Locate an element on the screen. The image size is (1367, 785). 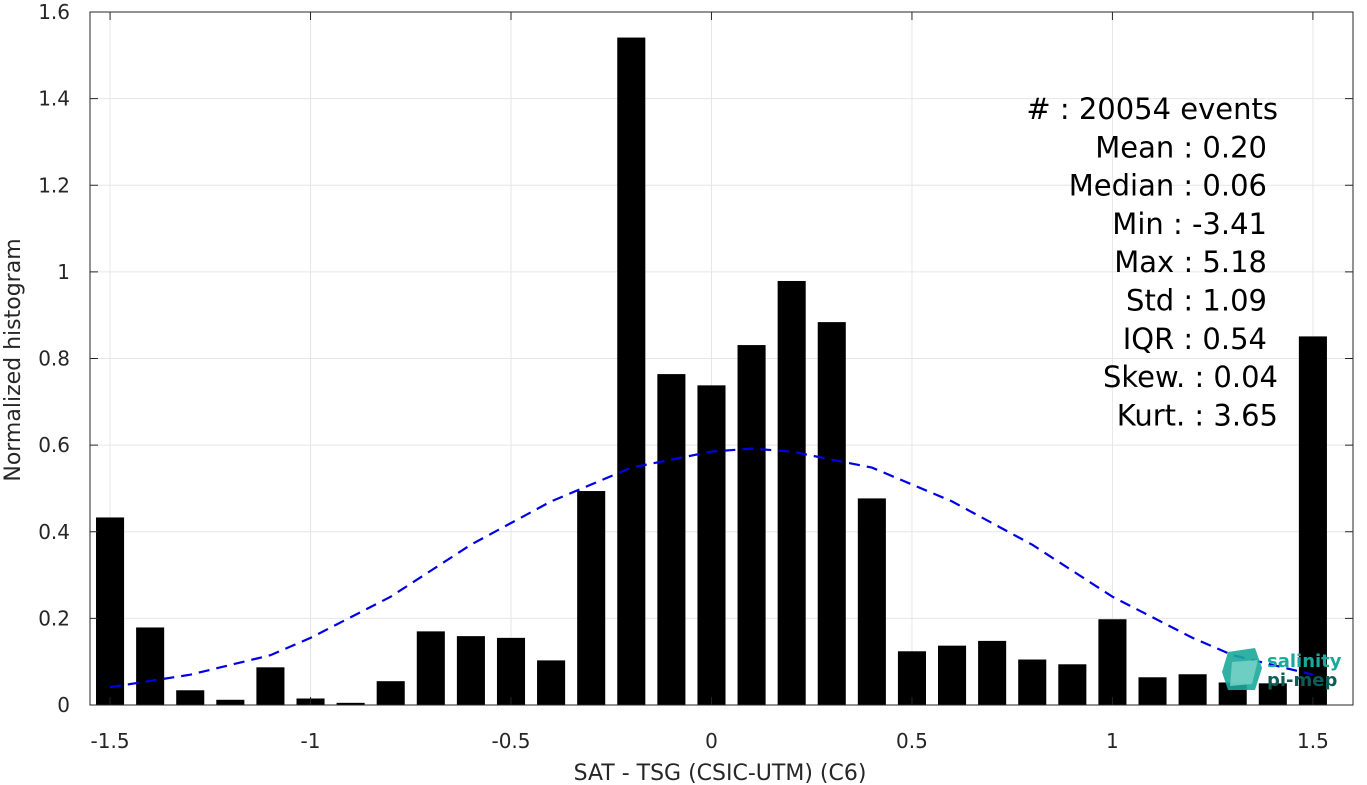
y-tick-label-7: 1.4 is located at coordinates (54, 99).